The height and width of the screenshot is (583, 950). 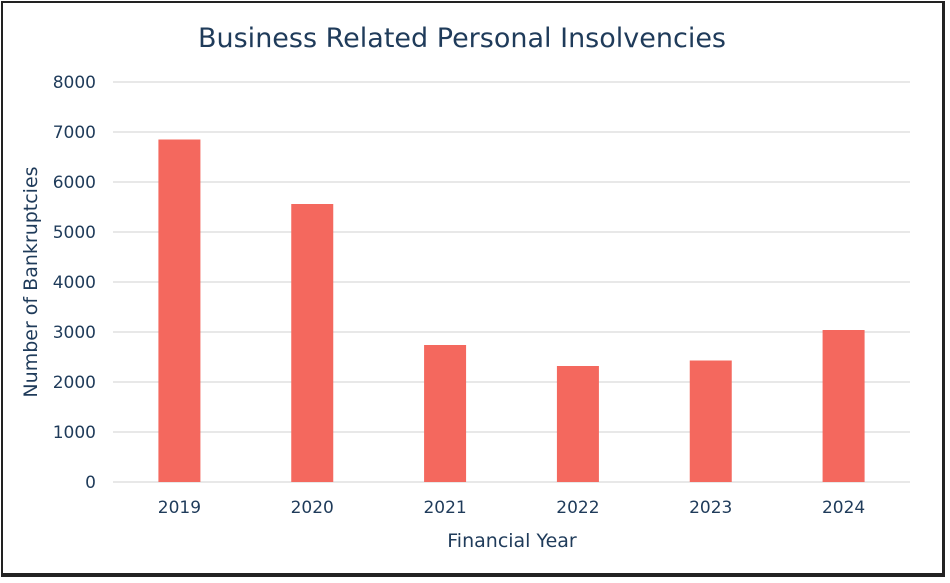 I want to click on bar-2021, so click(x=445, y=413).